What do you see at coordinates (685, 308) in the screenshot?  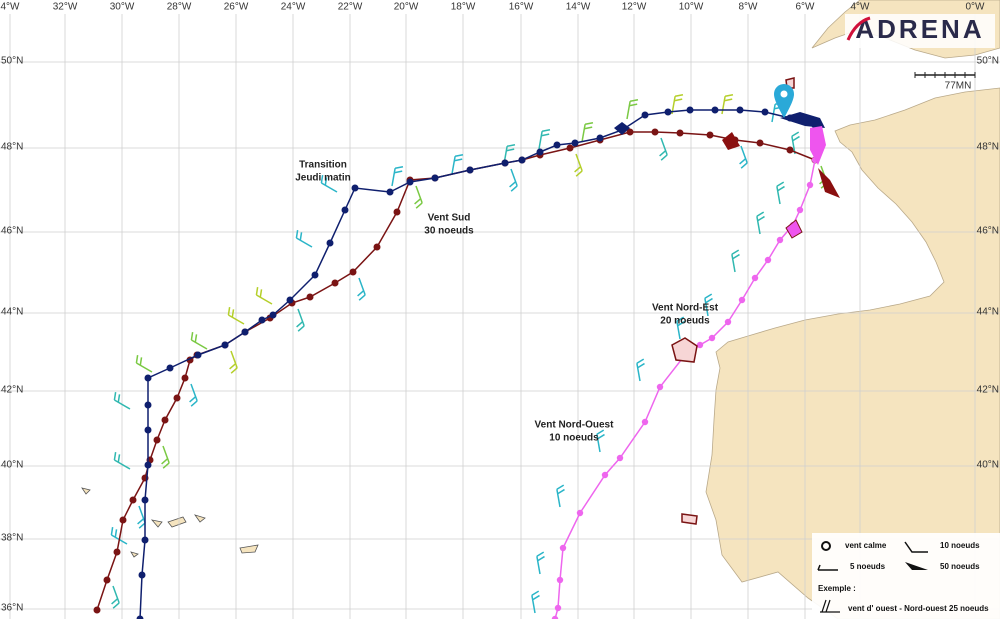 I see `annotation: Vent Nord-Est` at bounding box center [685, 308].